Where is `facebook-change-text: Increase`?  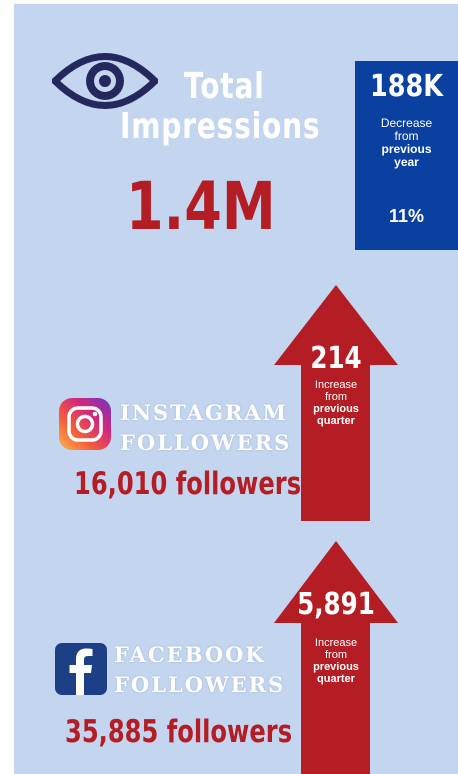
facebook-change-text: Increase is located at coordinates (336, 643).